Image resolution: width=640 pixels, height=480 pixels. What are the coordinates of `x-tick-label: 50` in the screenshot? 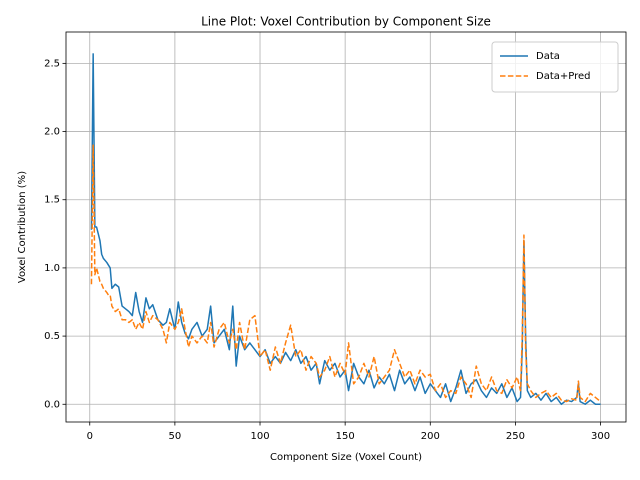 It's located at (175, 436).